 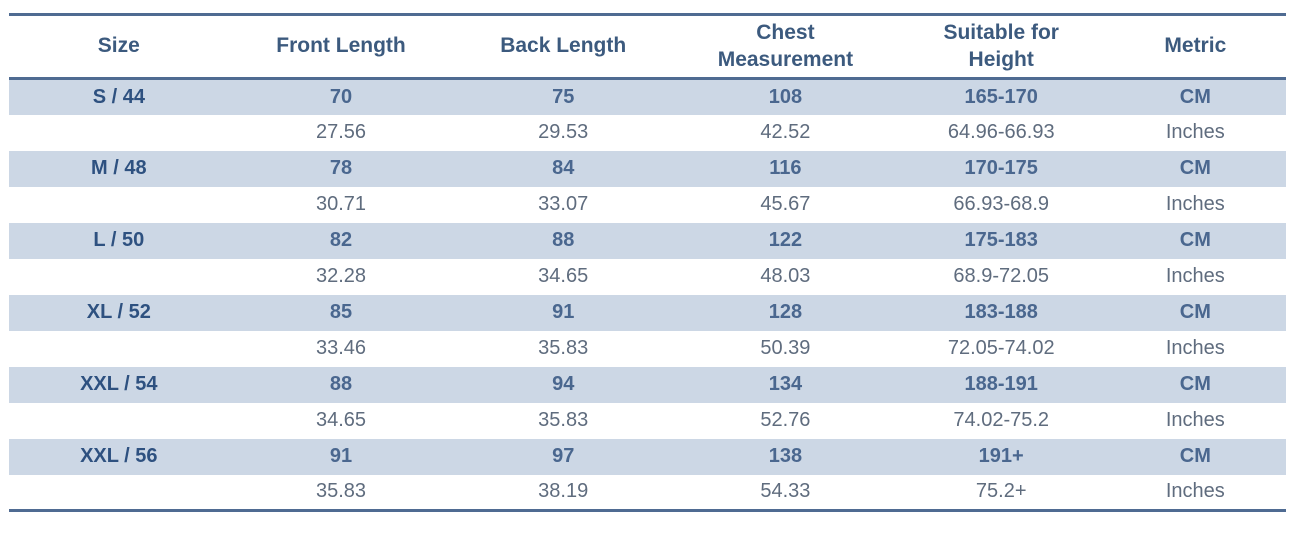 I want to click on header-chest-measurement: Chest Measurement, so click(x=785, y=47).